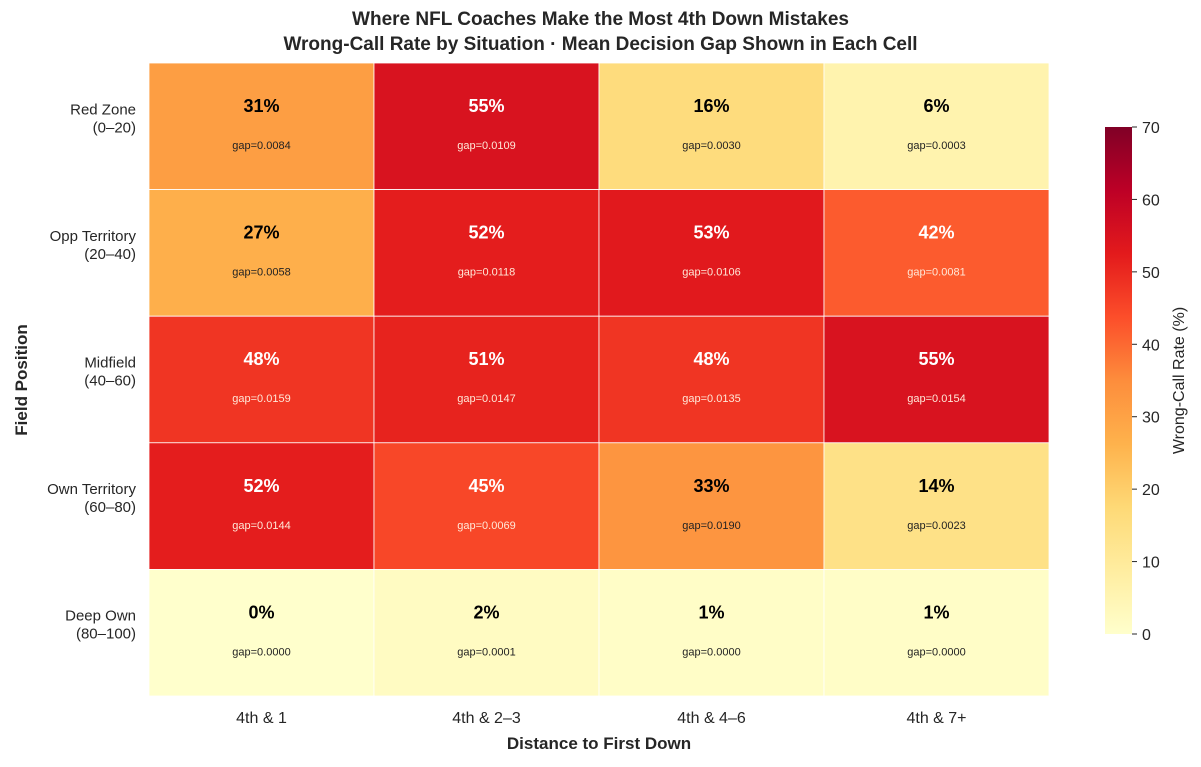  Describe the element at coordinates (486, 146) in the screenshot. I see `cell-gap-label: gap=0.0109` at that location.